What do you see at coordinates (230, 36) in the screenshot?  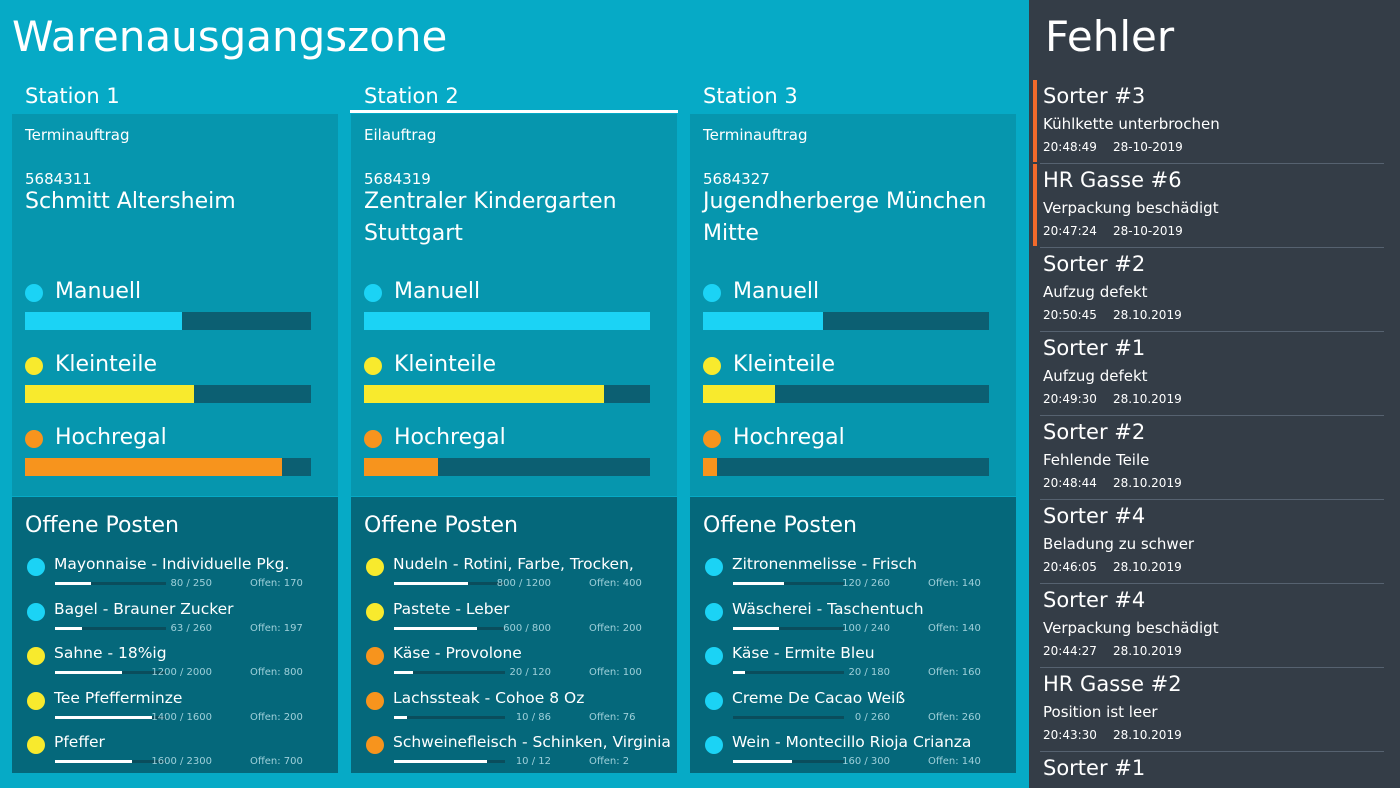 I see `page-title: Warenausgangszone` at bounding box center [230, 36].